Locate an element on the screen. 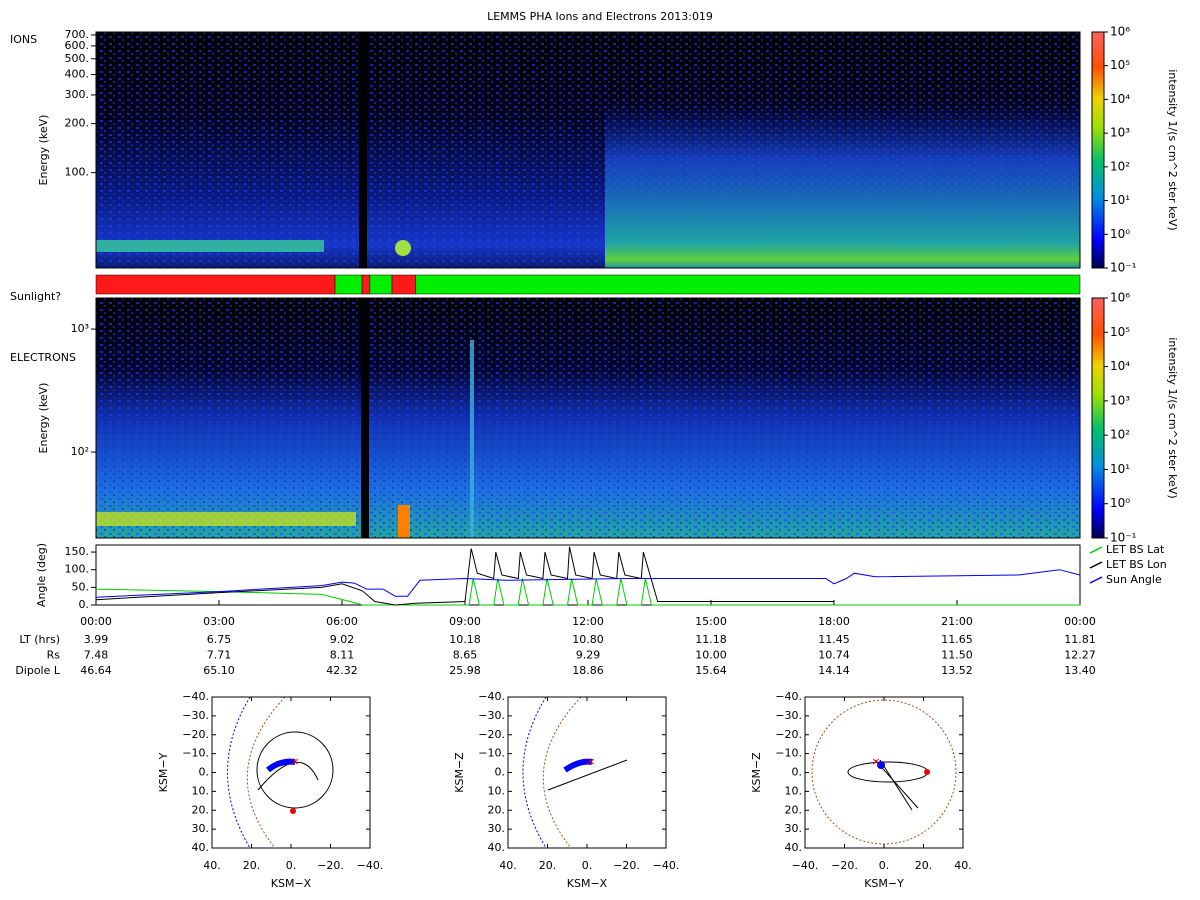  electrons-spike is located at coordinates (472, 439).